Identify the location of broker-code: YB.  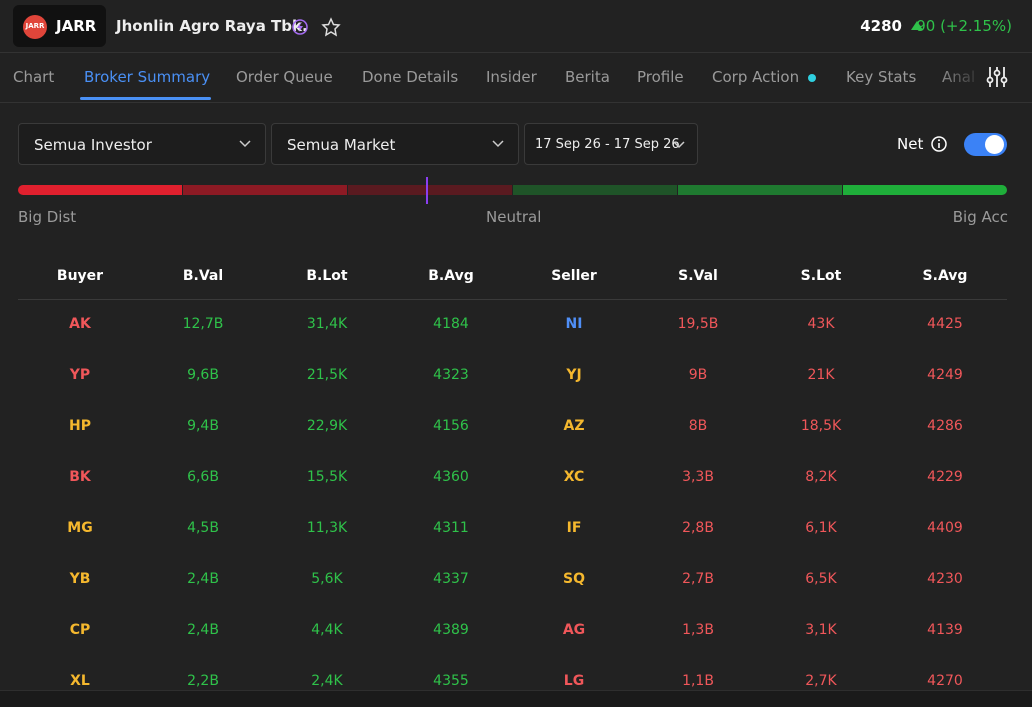
(80, 579).